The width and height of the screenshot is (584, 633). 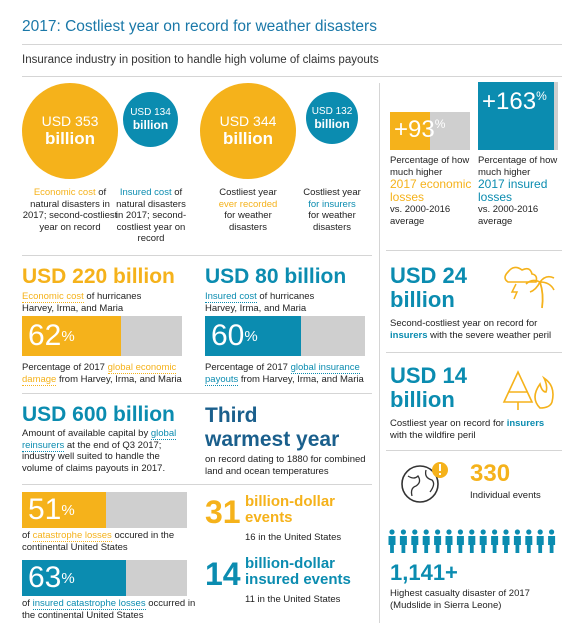 I want to click on caption-highlight: global reinsurers, so click(x=99, y=440).